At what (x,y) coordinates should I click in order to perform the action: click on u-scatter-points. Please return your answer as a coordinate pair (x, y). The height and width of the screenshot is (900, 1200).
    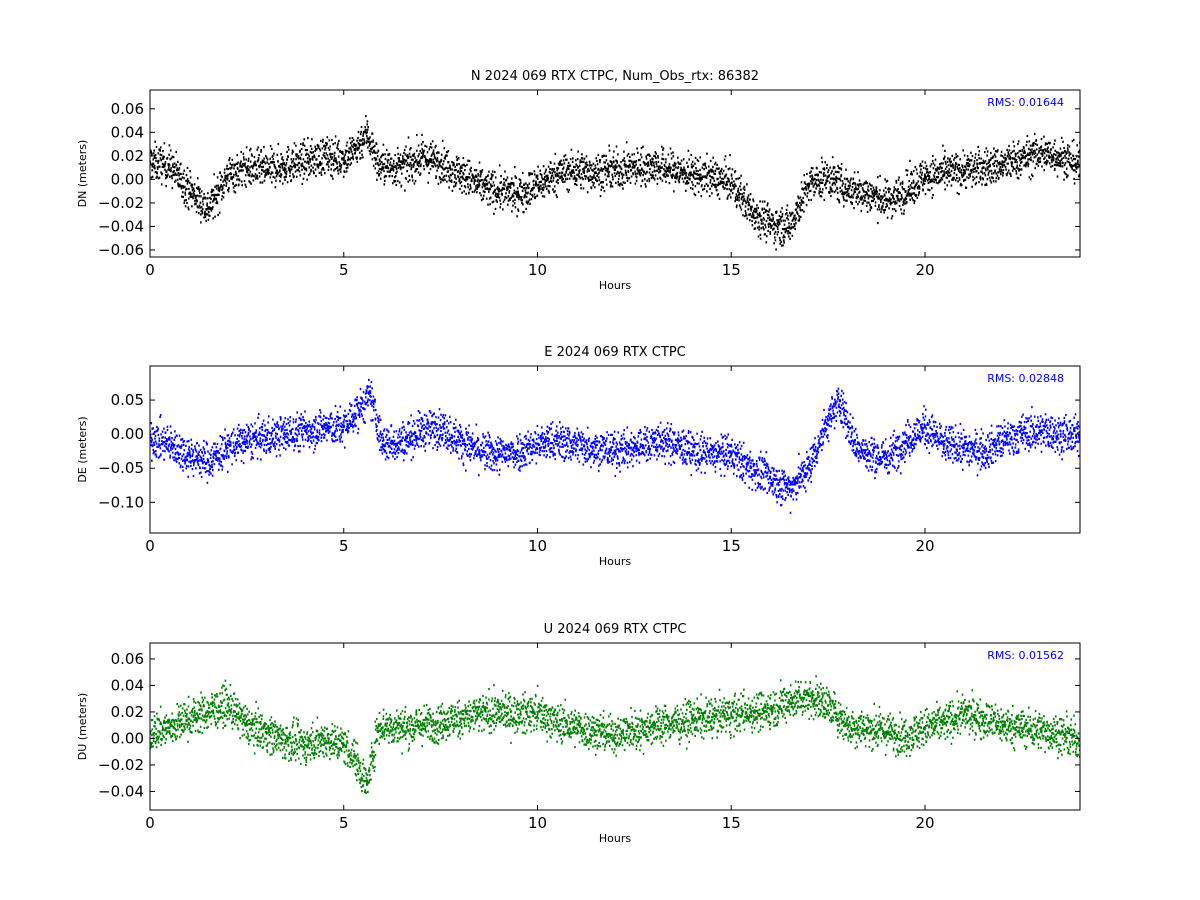
    Looking at the image, I should click on (615, 734).